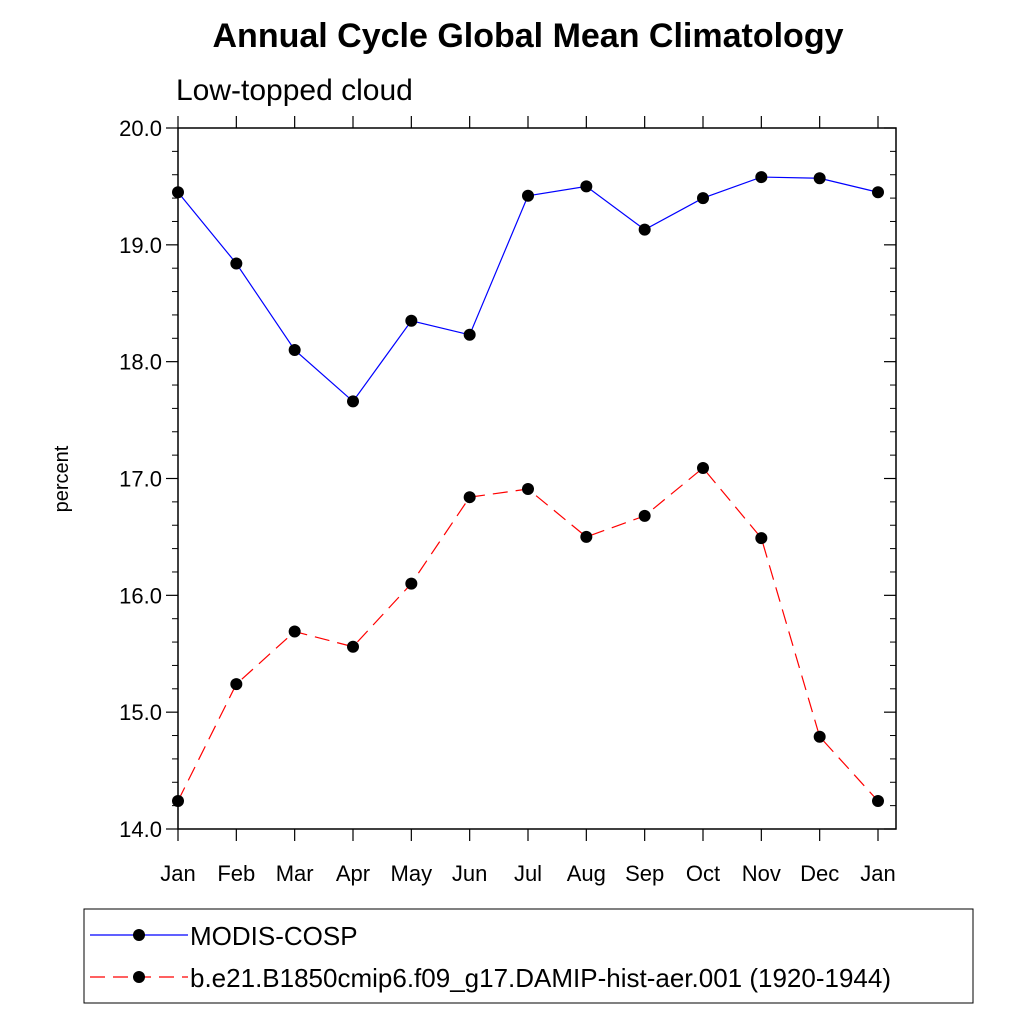  What do you see at coordinates (469, 873) in the screenshot?
I see `x-tick-label: Jun` at bounding box center [469, 873].